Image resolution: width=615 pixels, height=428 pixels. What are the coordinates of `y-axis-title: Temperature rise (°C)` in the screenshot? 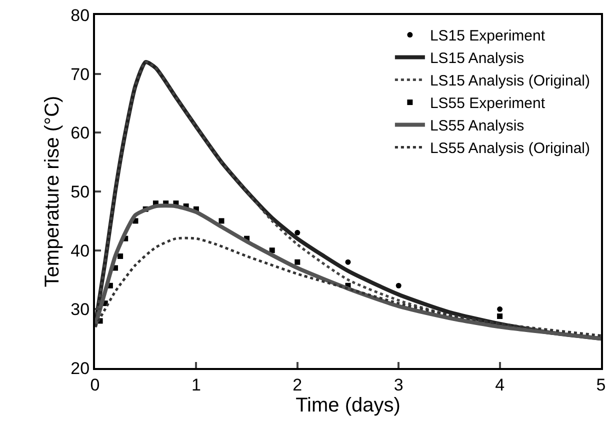 It's located at (53, 192).